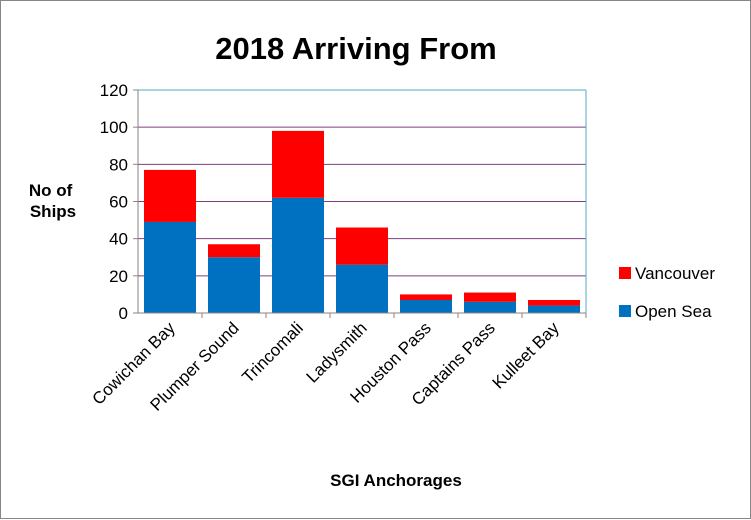 This screenshot has width=751, height=520. I want to click on x-tick-label: Trincomali, so click(272, 352).